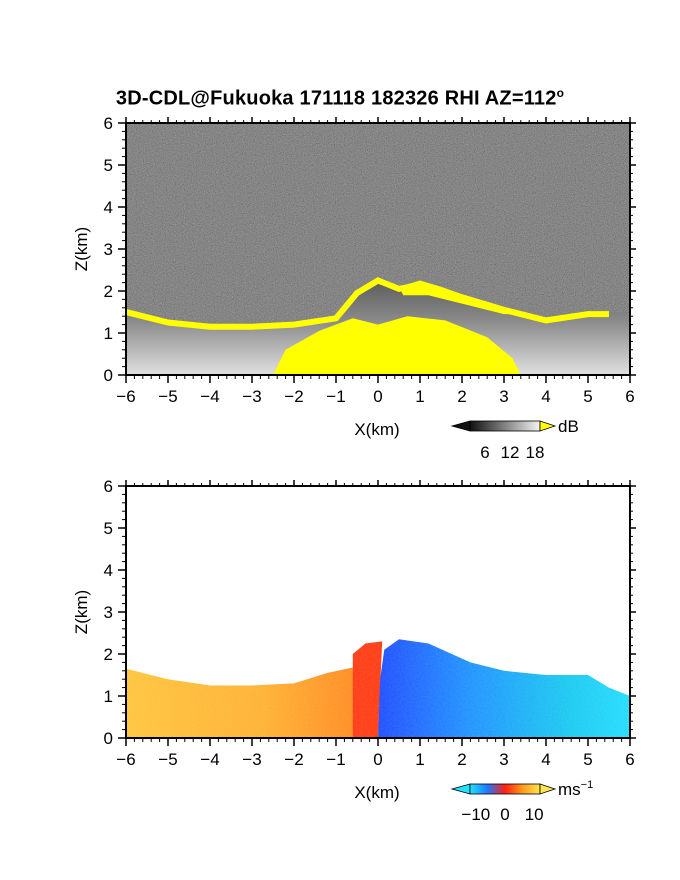  Describe the element at coordinates (514, 439) in the screenshot. I see `snr-colorbar: 6 12 18 dB` at that location.